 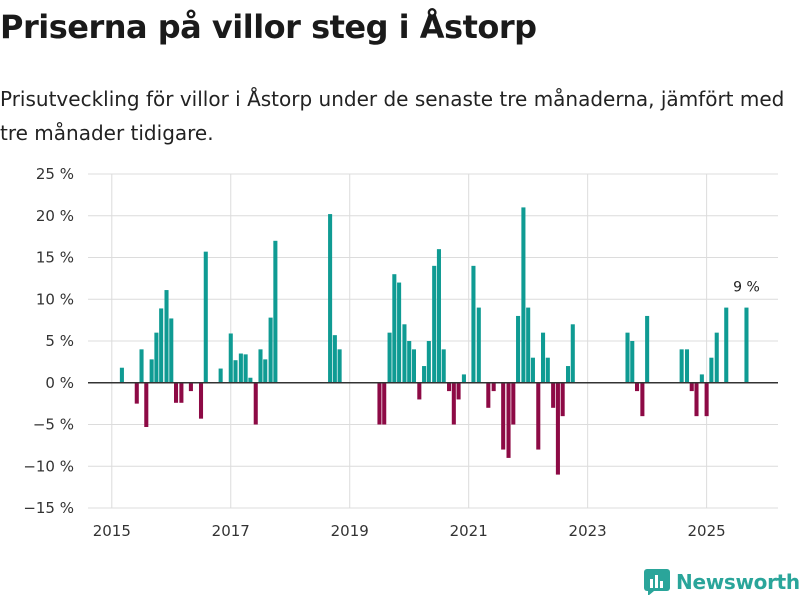 I want to click on y-tick-label: 25 %, so click(x=55, y=174).